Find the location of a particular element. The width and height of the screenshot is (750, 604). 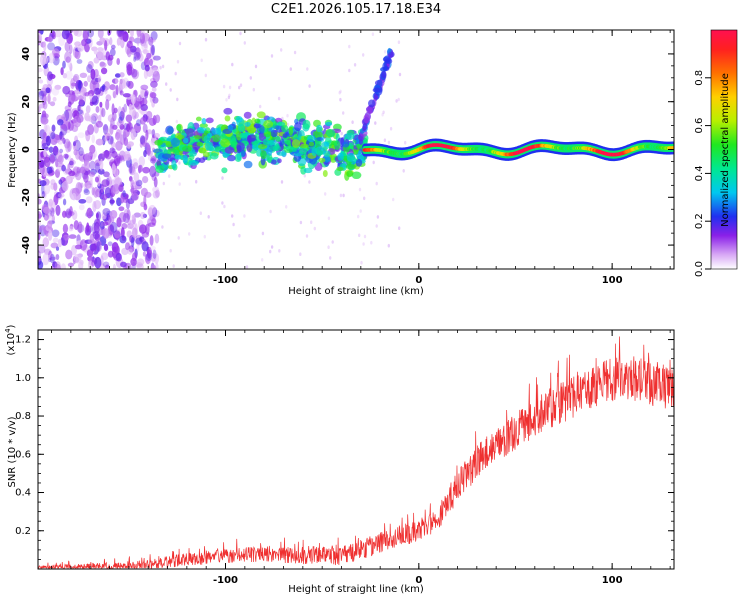

y-tick-label: 1.0 is located at coordinates (23, 378).